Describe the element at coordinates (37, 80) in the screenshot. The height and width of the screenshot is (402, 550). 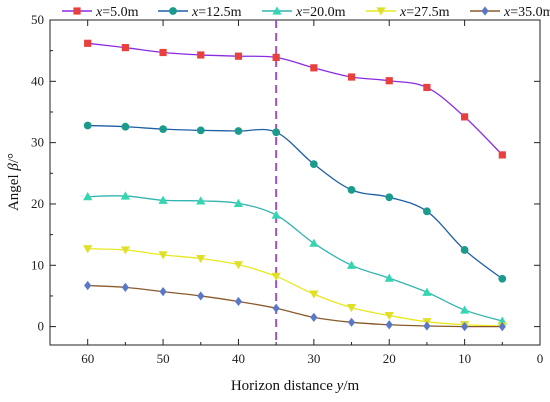
I see `y-tick-label: 40` at that location.